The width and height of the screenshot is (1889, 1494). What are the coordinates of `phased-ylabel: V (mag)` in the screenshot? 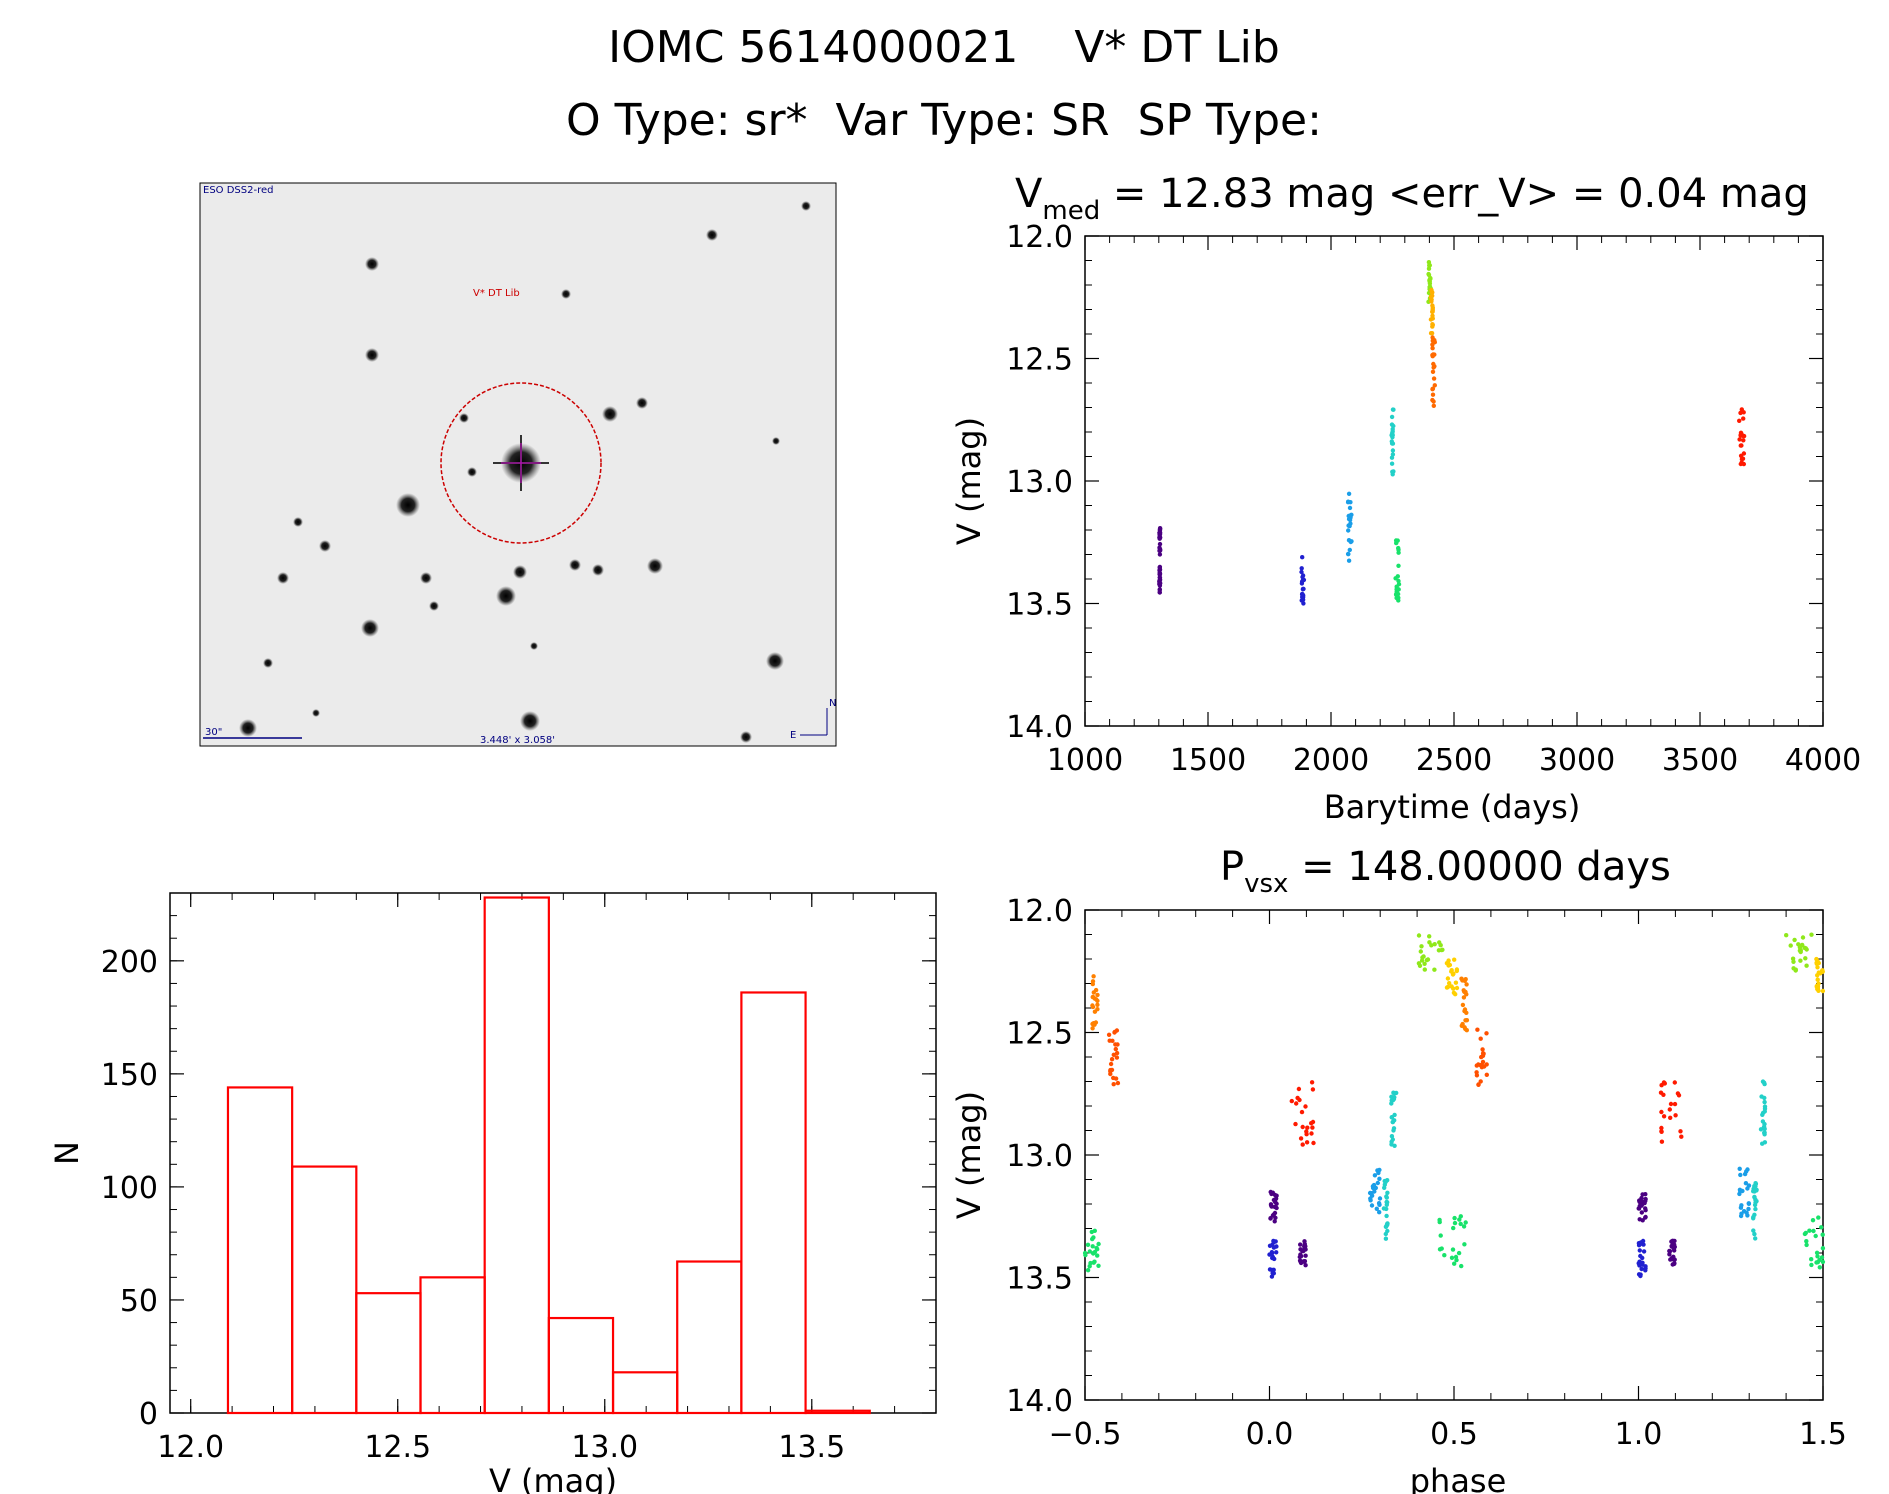 It's located at (969, 1155).